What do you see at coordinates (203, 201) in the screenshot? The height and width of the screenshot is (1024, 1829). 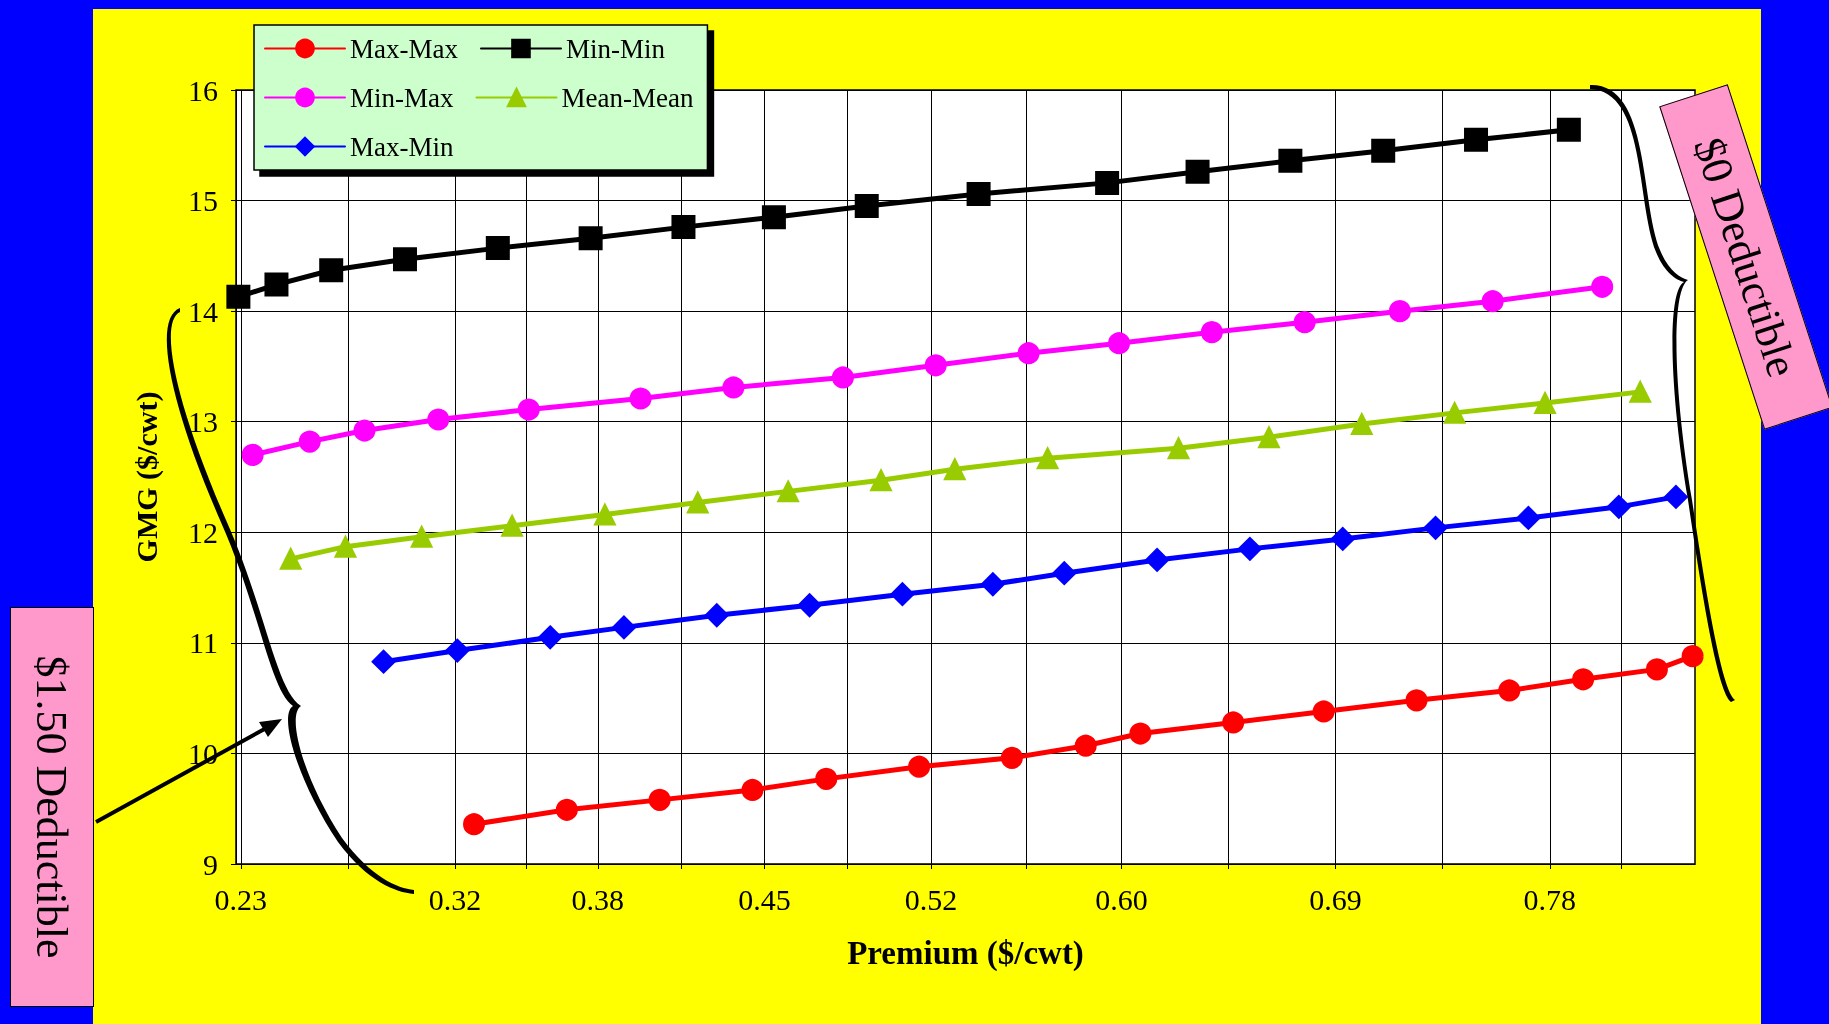 I see `y-tick-label: 15` at bounding box center [203, 201].